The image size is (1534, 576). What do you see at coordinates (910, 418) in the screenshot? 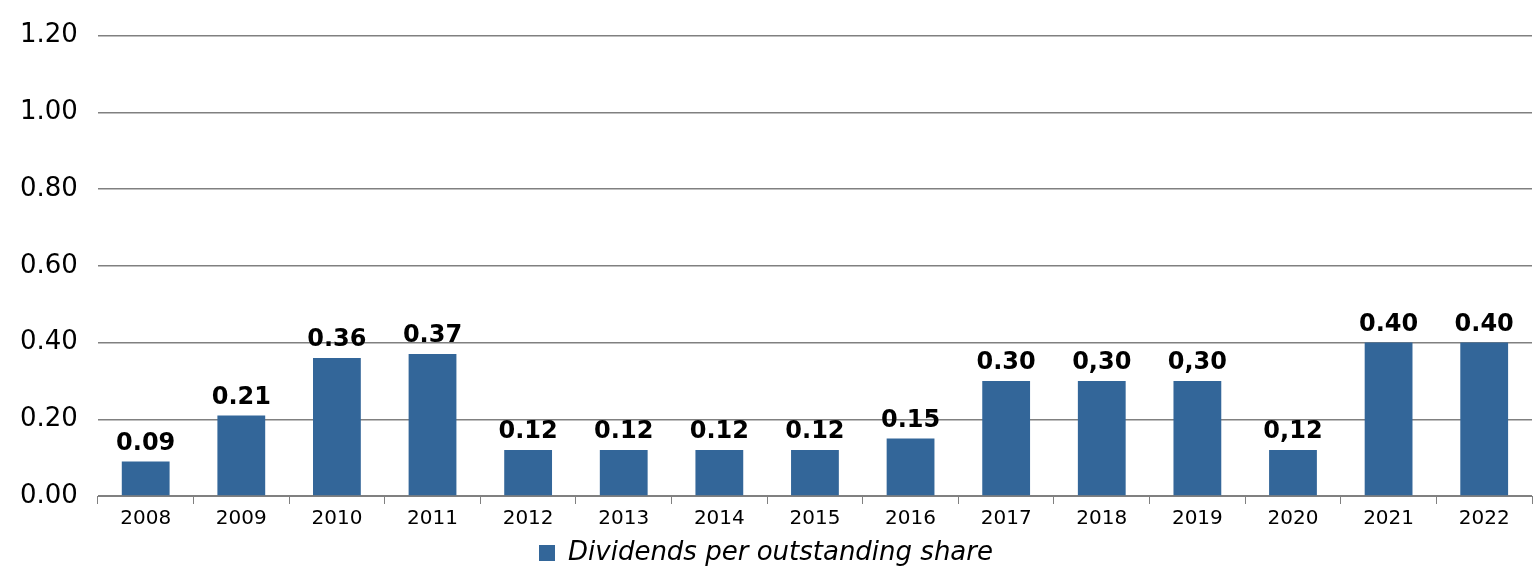
I see `data-label: 0.15` at bounding box center [910, 418].